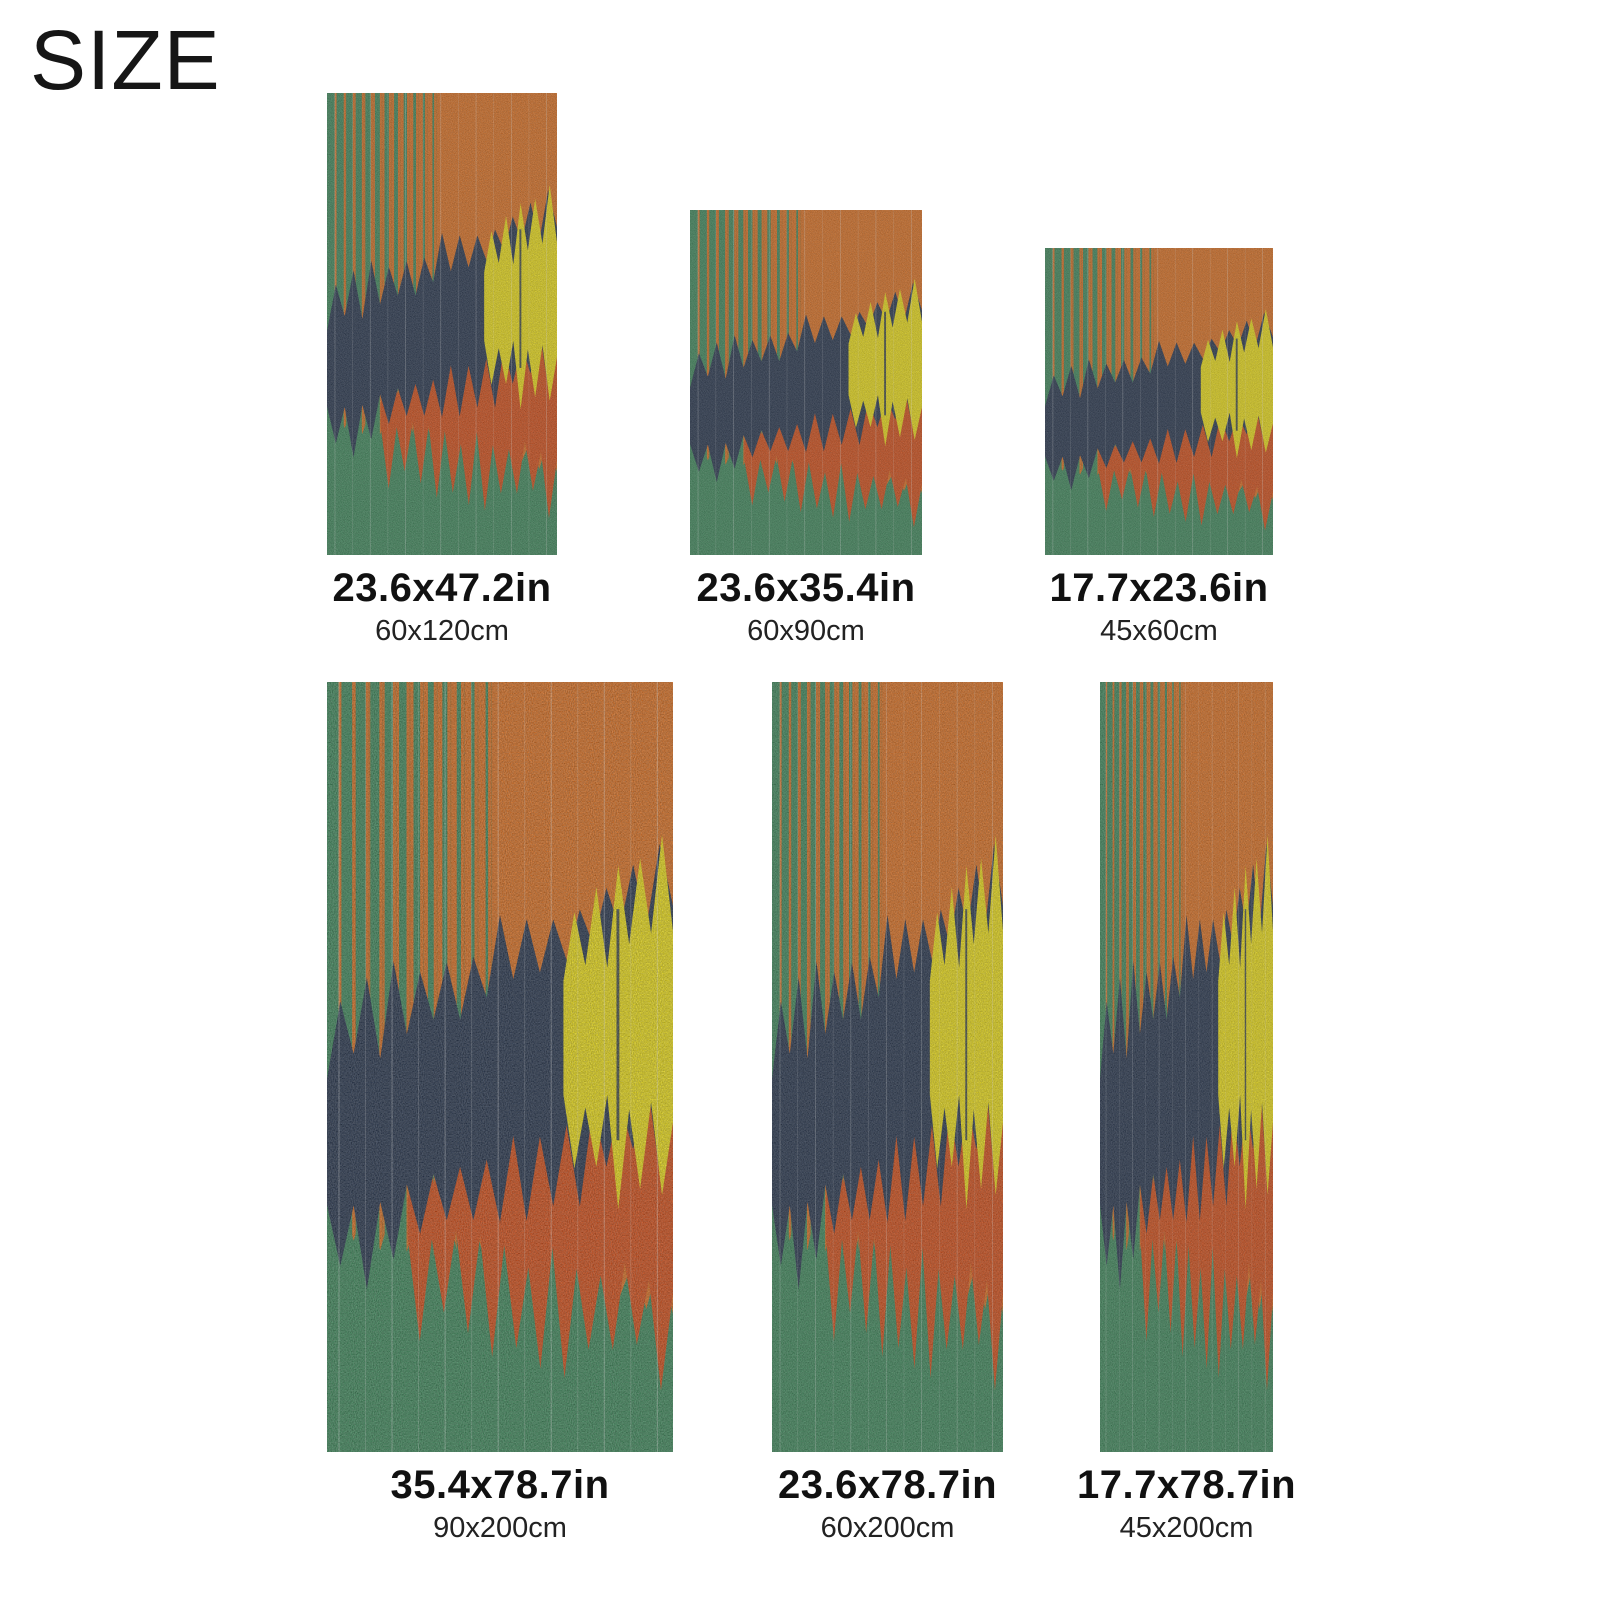 The width and height of the screenshot is (1600, 1600). I want to click on rug-preview-90x200cm: 35.4x78.7in 90x200cm, so click(500, 1112).